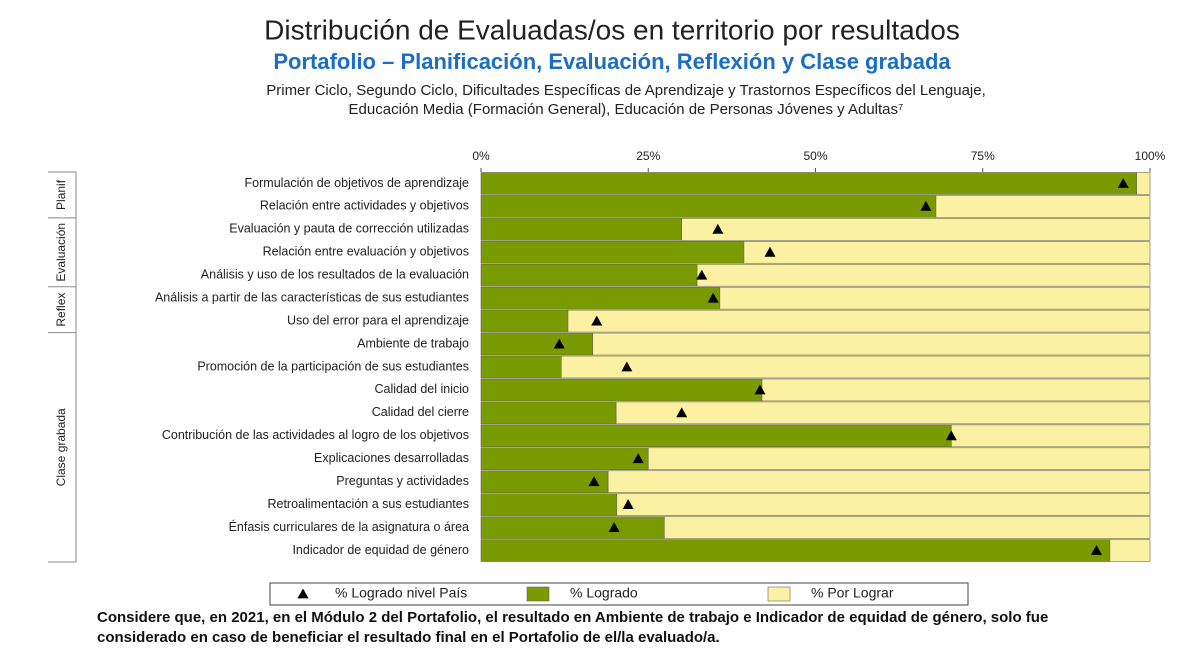  What do you see at coordinates (481, 156) in the screenshot?
I see `x-tick-label: 0%` at bounding box center [481, 156].